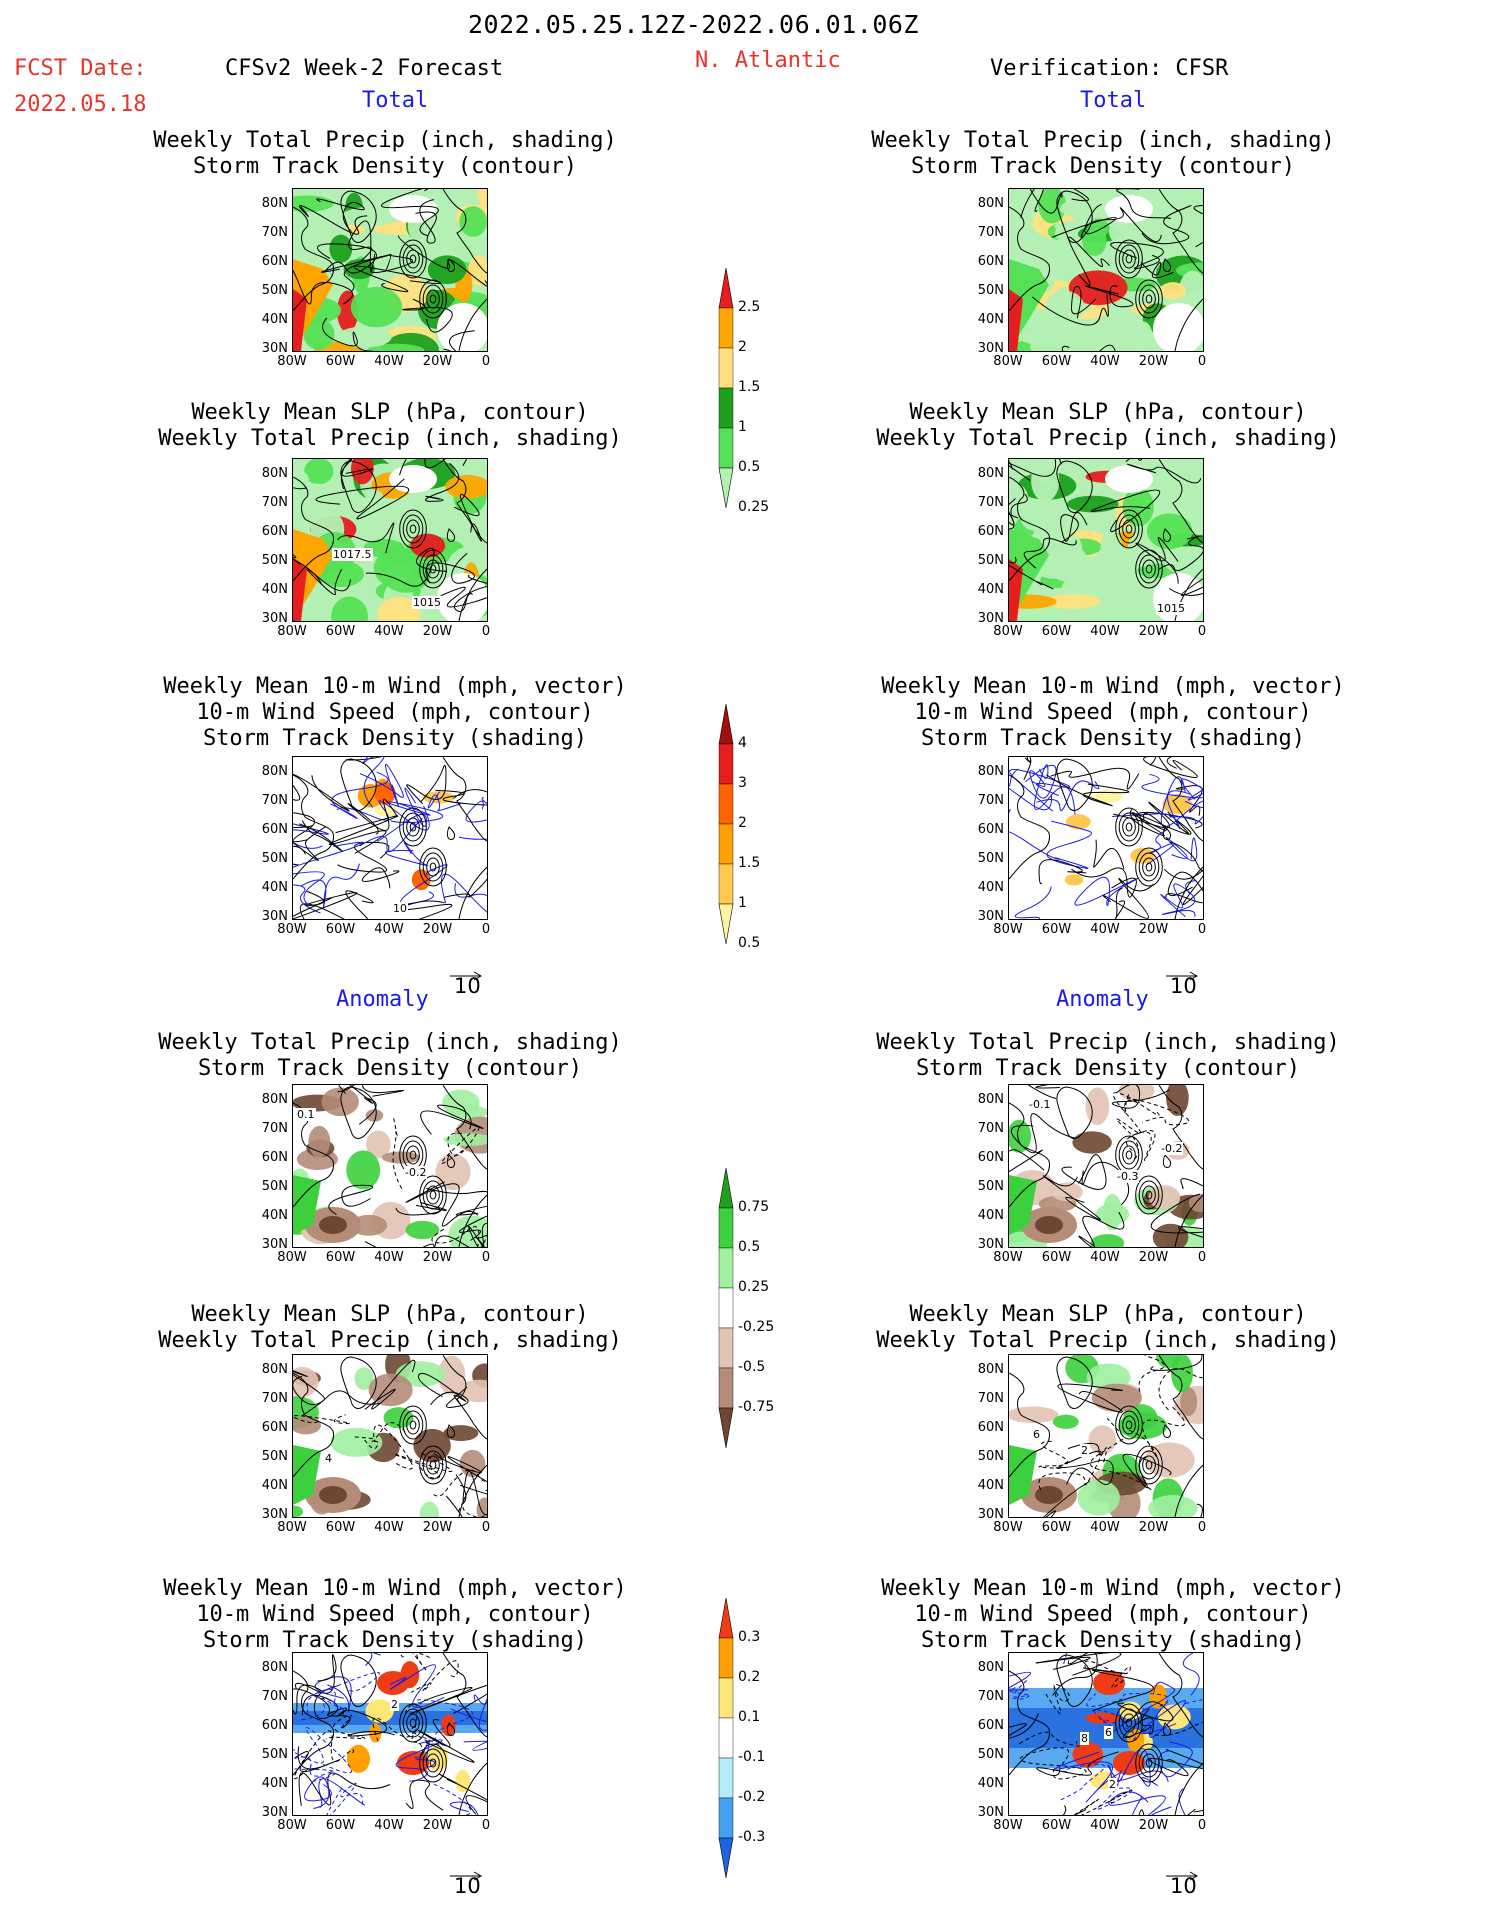 Image resolution: width=1487 pixels, height=1932 pixels. I want to click on colorbar-label: 0.3, so click(749, 1637).